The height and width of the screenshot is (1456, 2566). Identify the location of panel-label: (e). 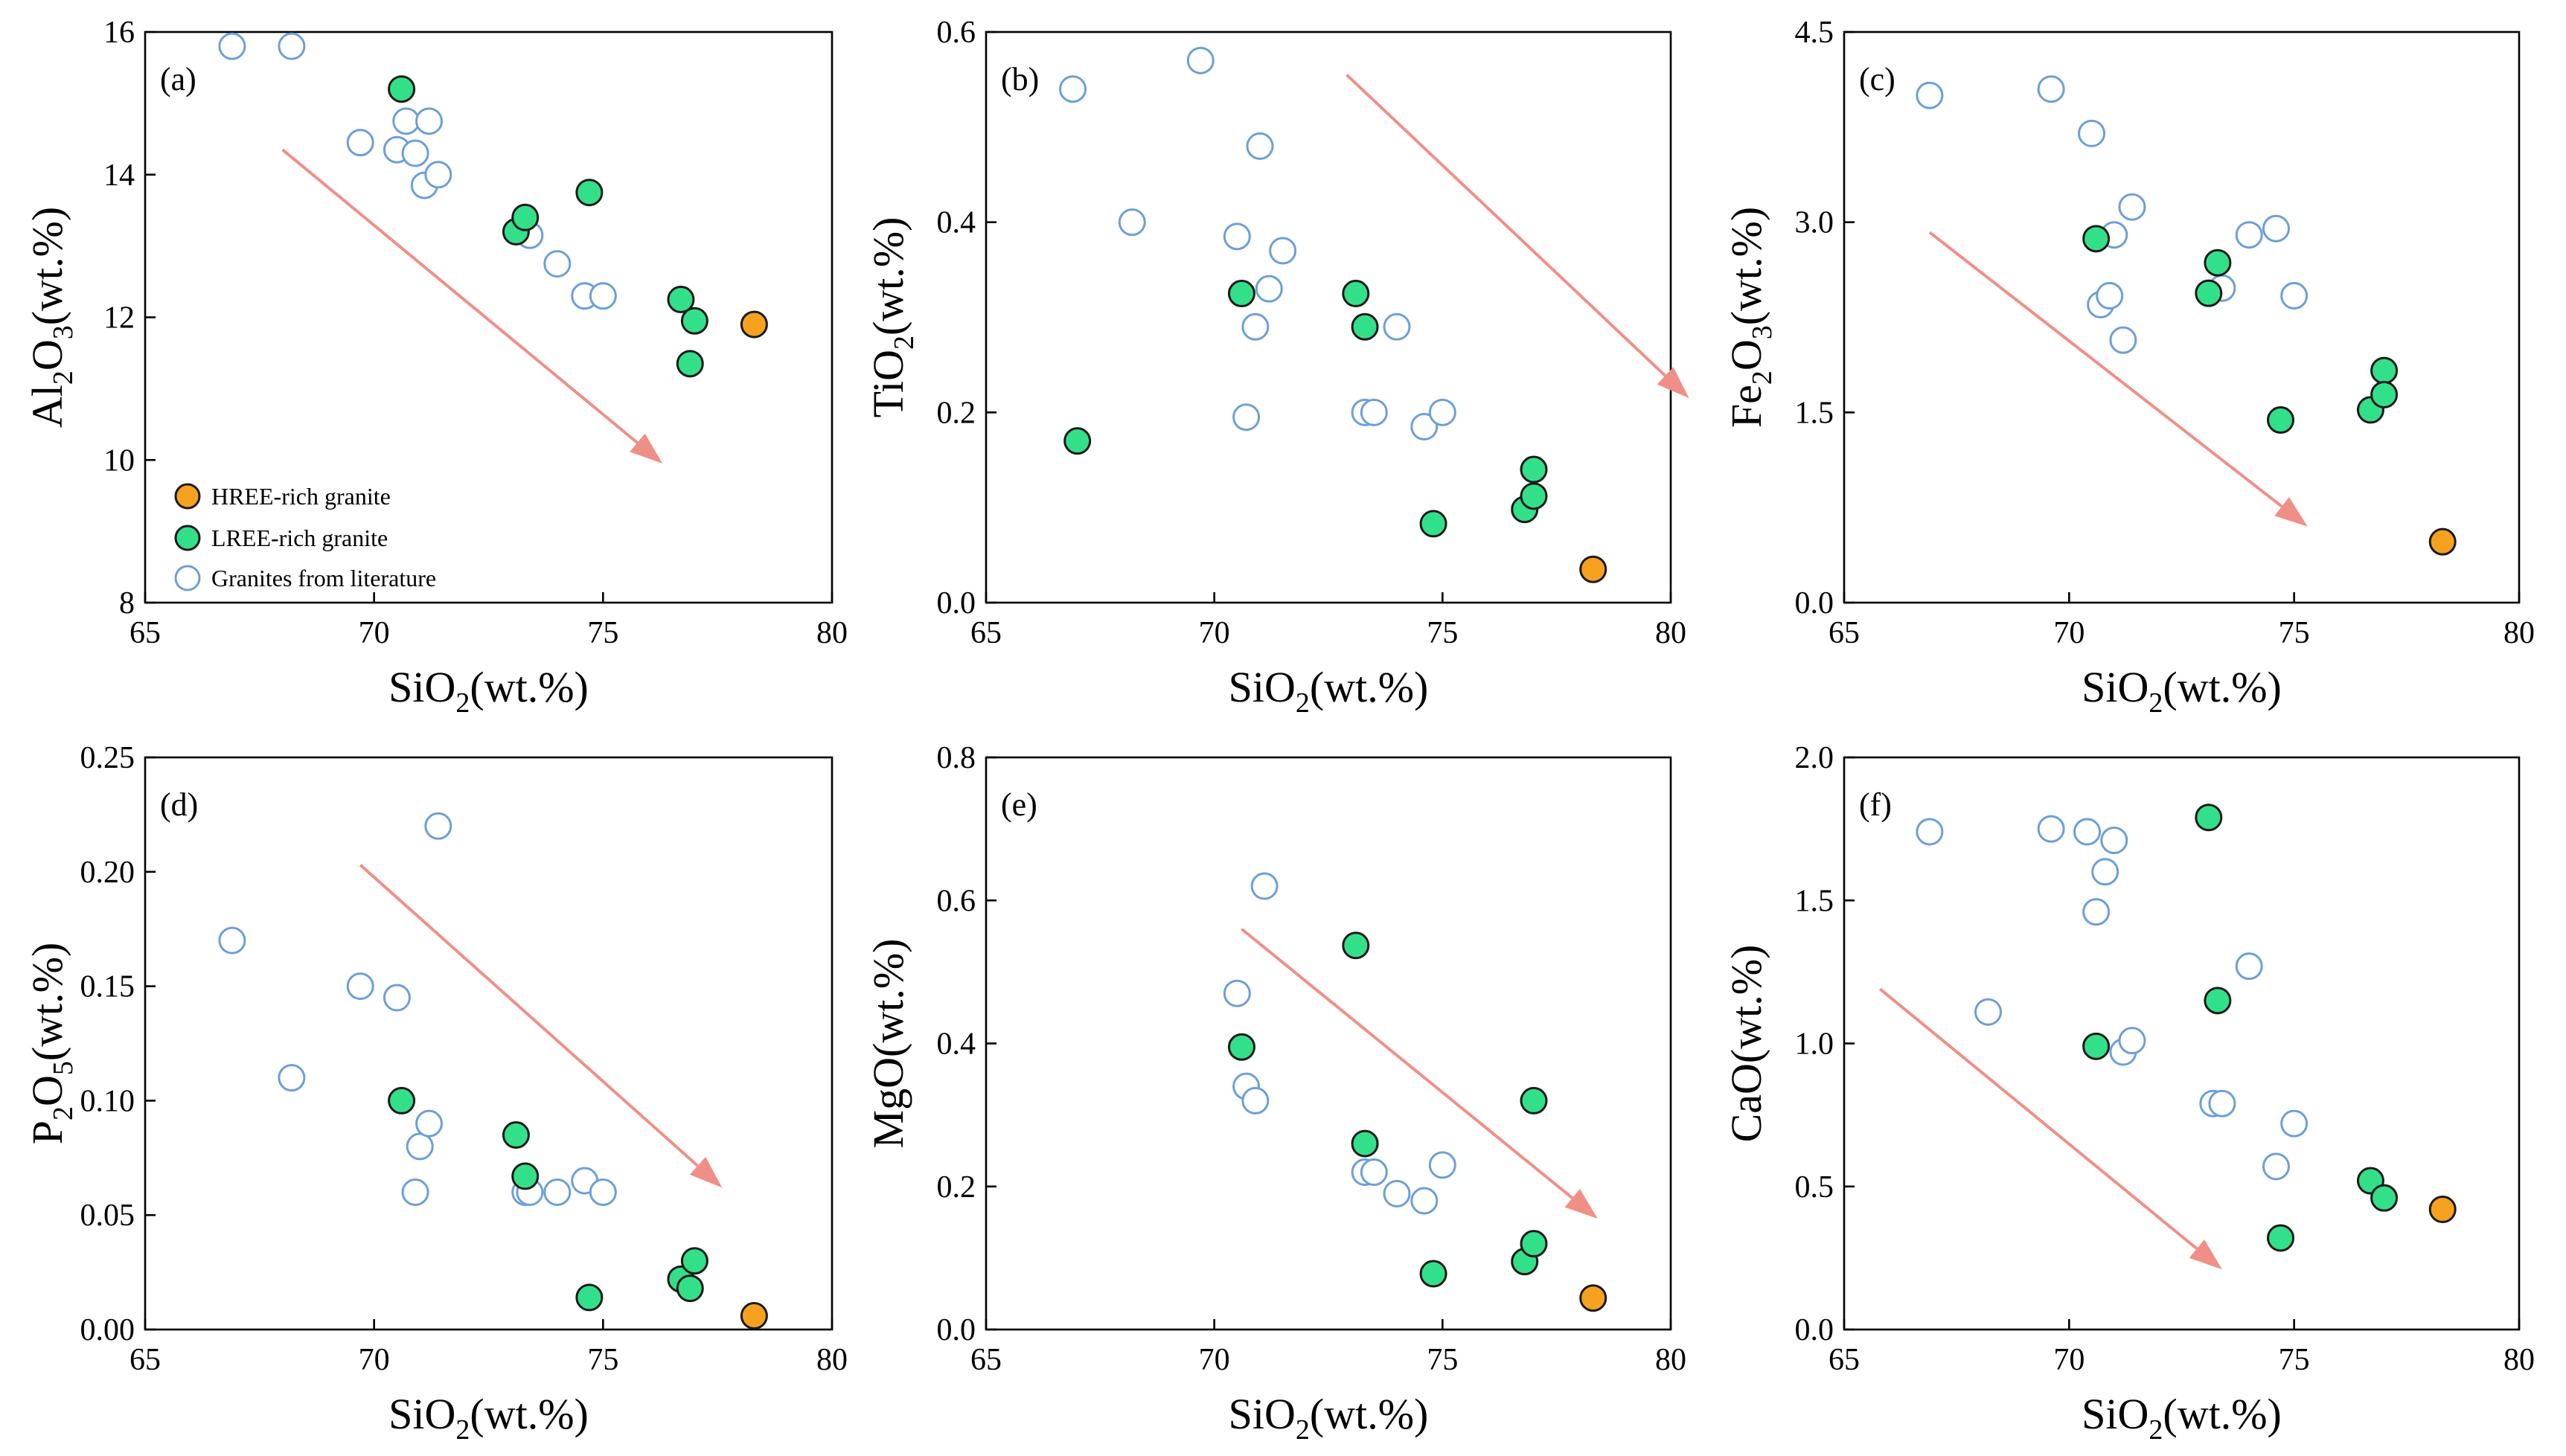
(1019, 804).